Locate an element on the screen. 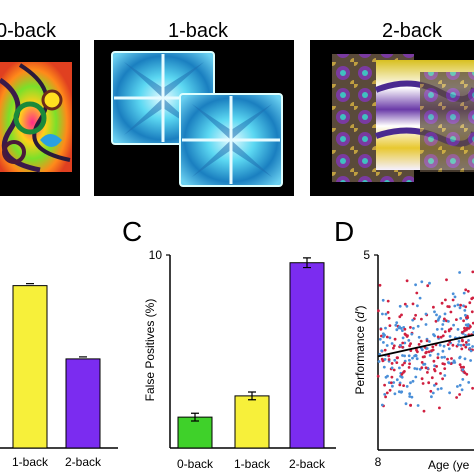  panel-c-bar-0-back is located at coordinates (195, 432).